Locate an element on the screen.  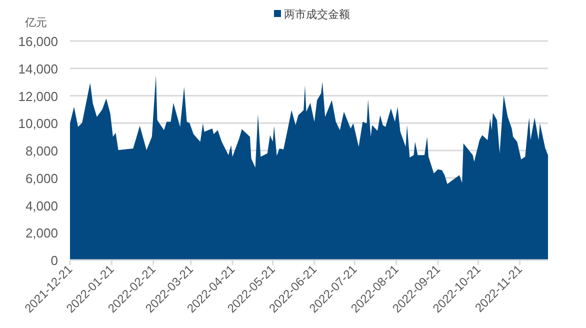
y-tick-label: 12,000 is located at coordinates (38, 96).